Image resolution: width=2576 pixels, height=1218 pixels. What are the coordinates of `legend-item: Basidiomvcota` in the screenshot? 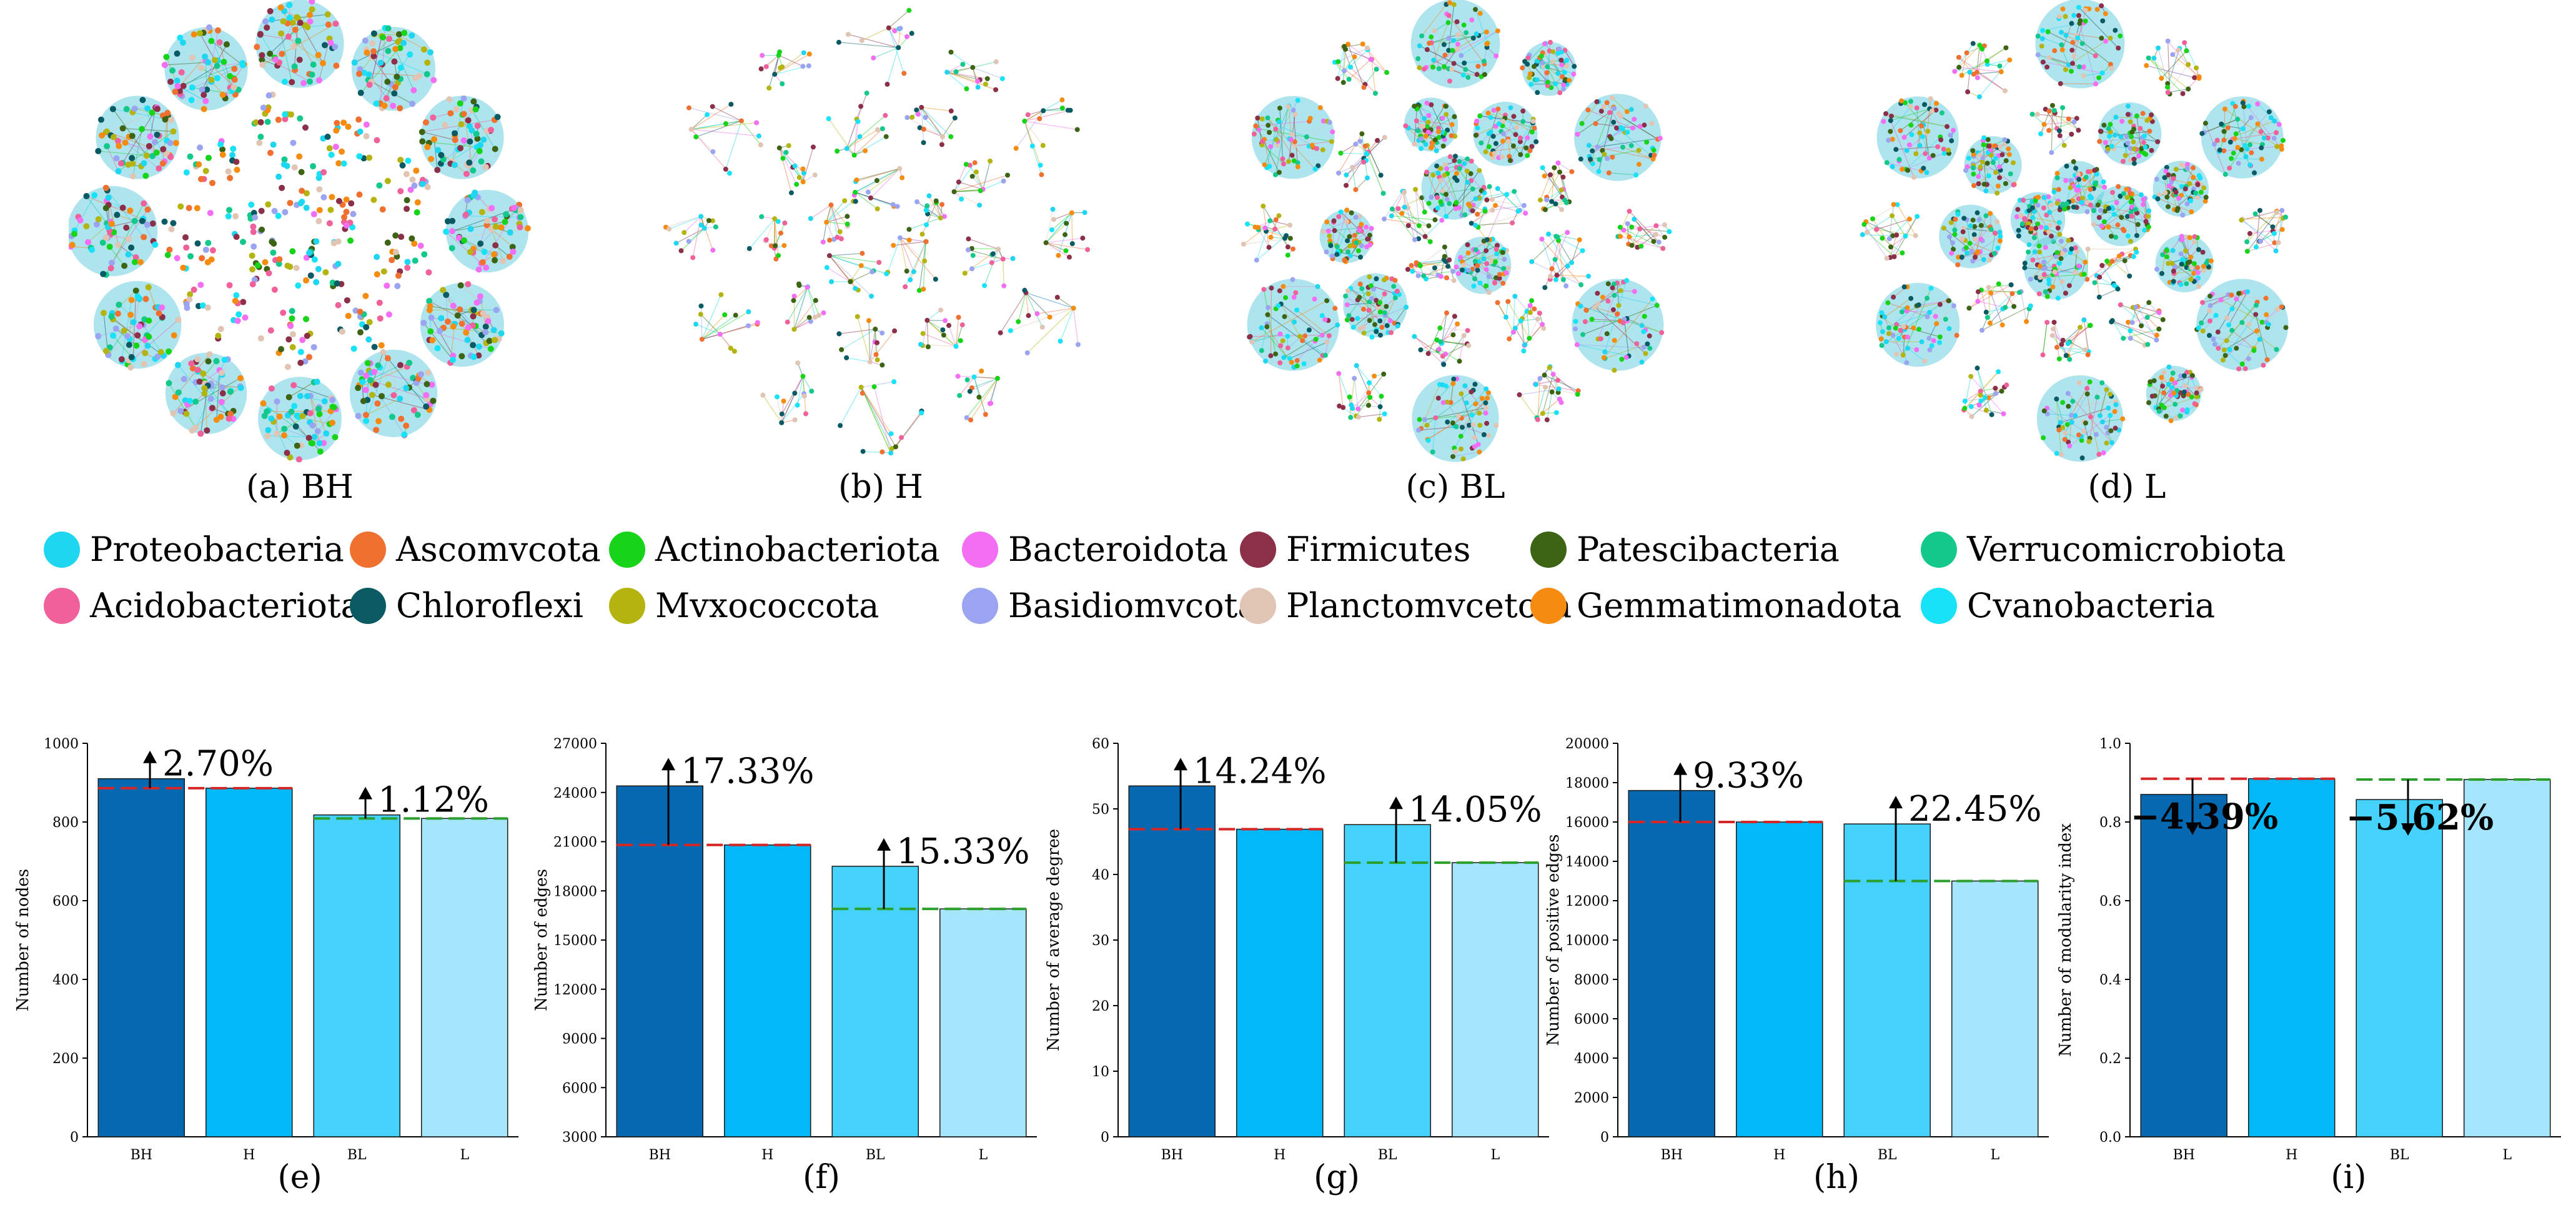 It's located at (1110, 605).